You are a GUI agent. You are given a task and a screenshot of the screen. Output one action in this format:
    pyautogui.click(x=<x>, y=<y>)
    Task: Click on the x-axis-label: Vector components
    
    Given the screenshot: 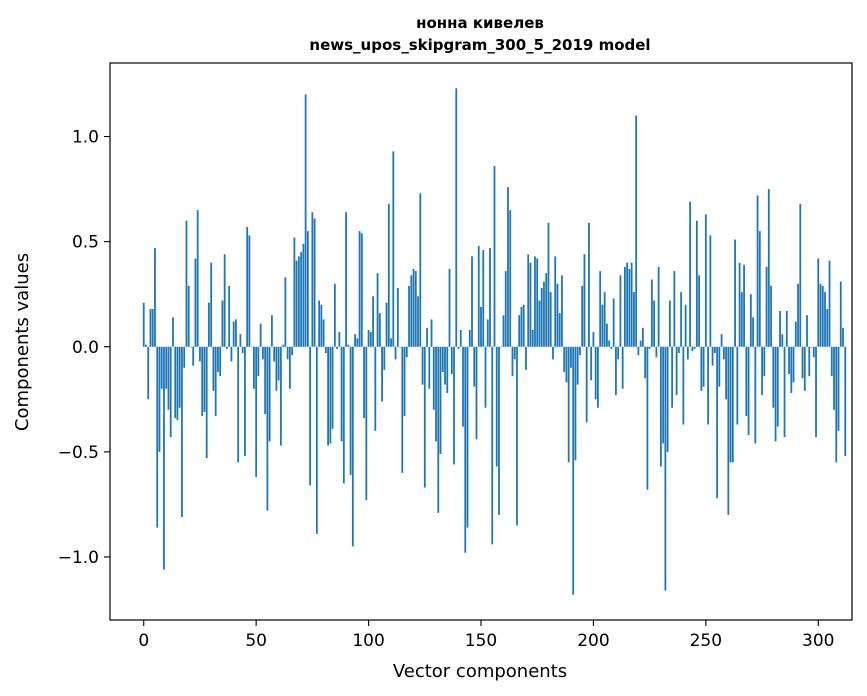 What is the action you would take?
    pyautogui.click(x=480, y=671)
    